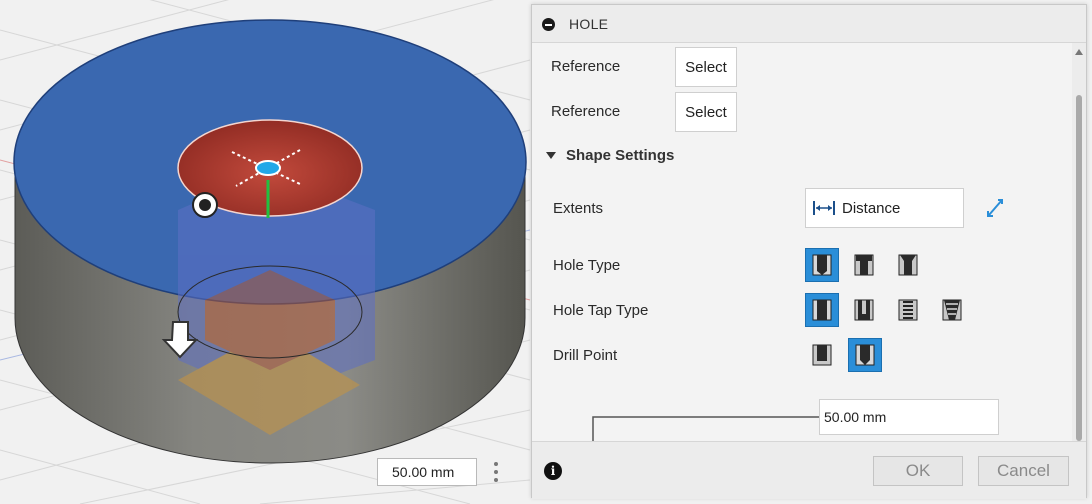 This screenshot has width=1092, height=504. I want to click on collapse-icon, so click(548, 24).